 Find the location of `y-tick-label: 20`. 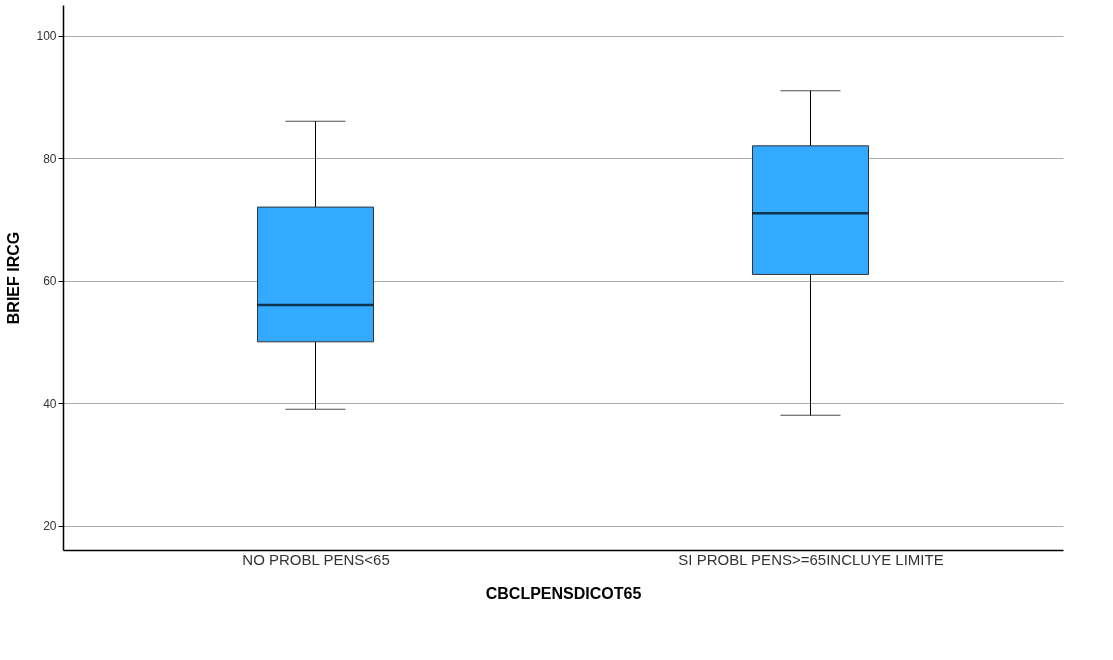

y-tick-label: 20 is located at coordinates (50, 526).